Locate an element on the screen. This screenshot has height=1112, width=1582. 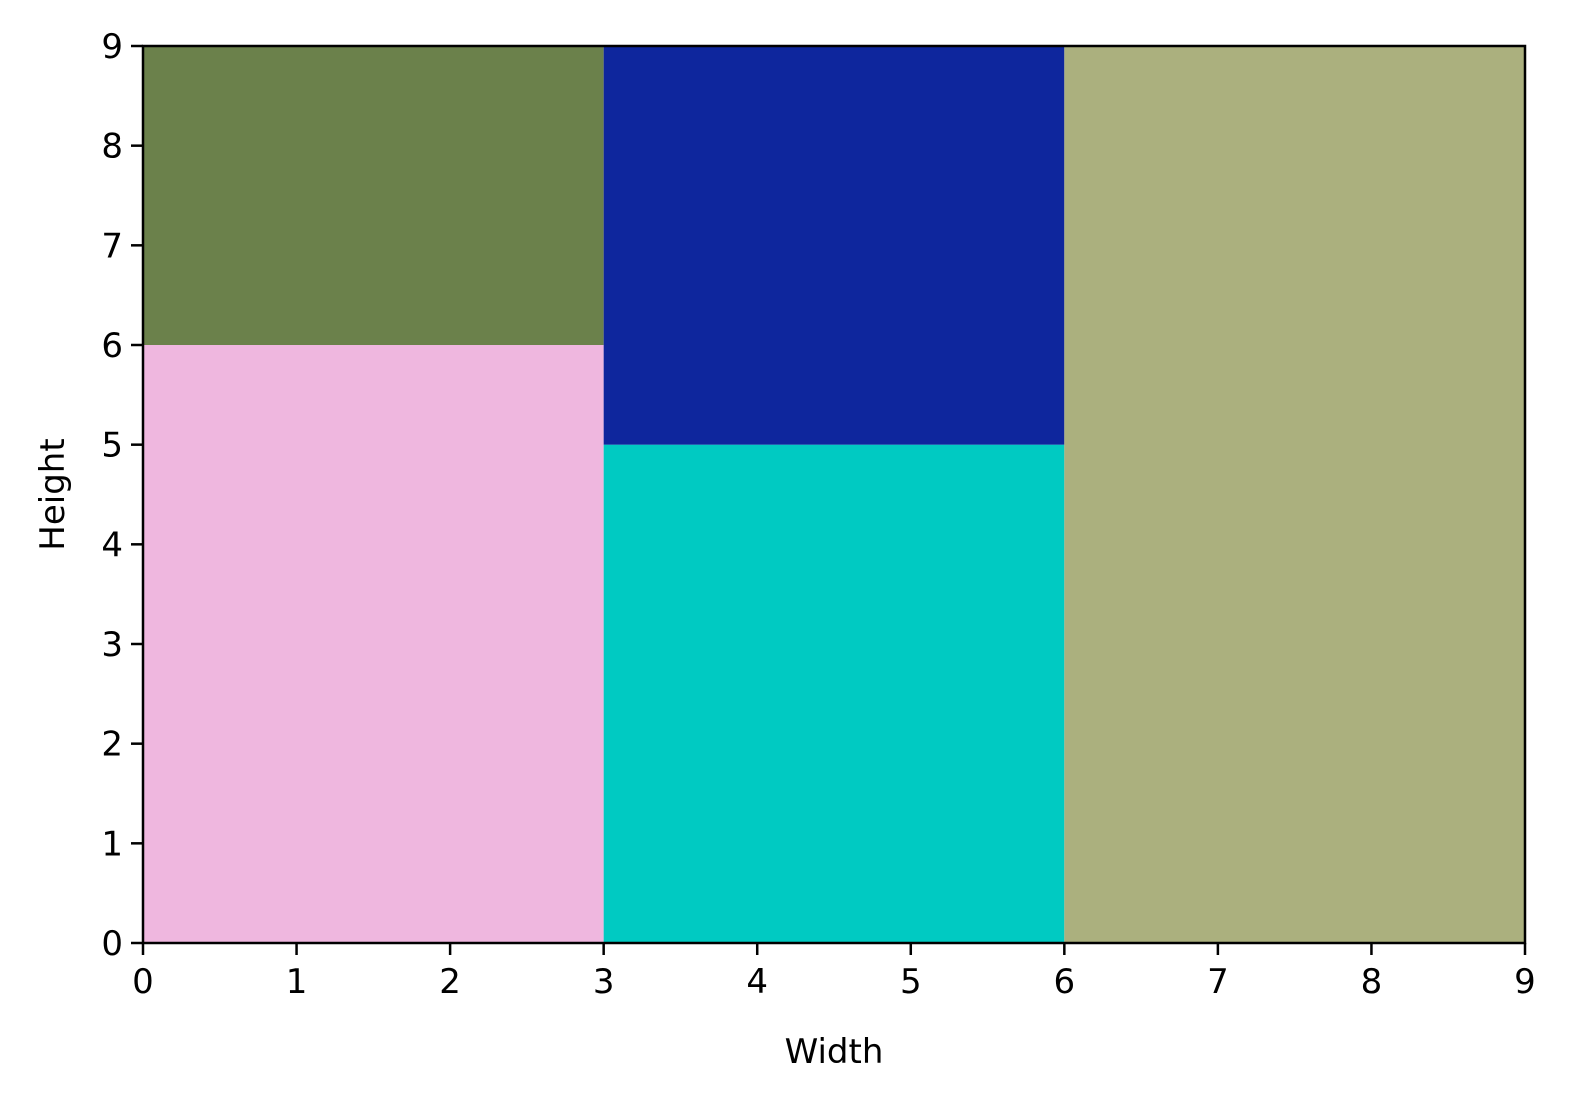
x-tick-label-8: 8 is located at coordinates (1372, 982).